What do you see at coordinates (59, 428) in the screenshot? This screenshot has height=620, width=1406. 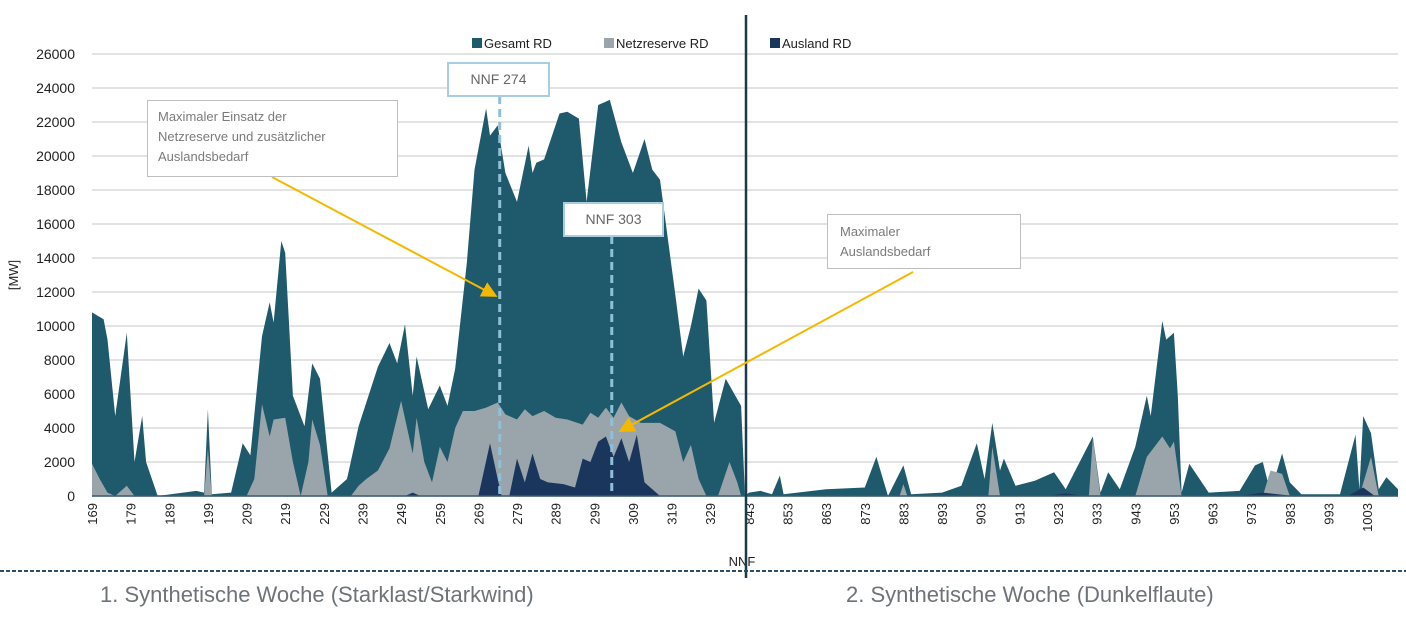 I see `y-tick-label: 4000` at bounding box center [59, 428].